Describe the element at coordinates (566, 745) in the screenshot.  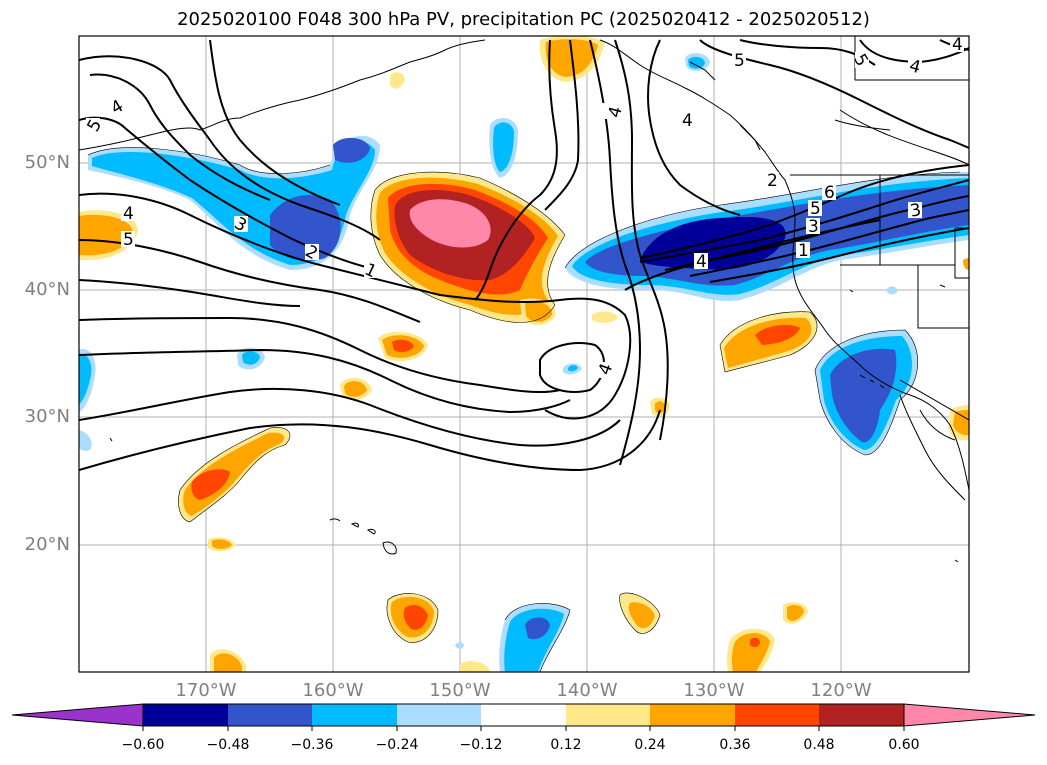
I see `colorbar-label: 0.12` at that location.